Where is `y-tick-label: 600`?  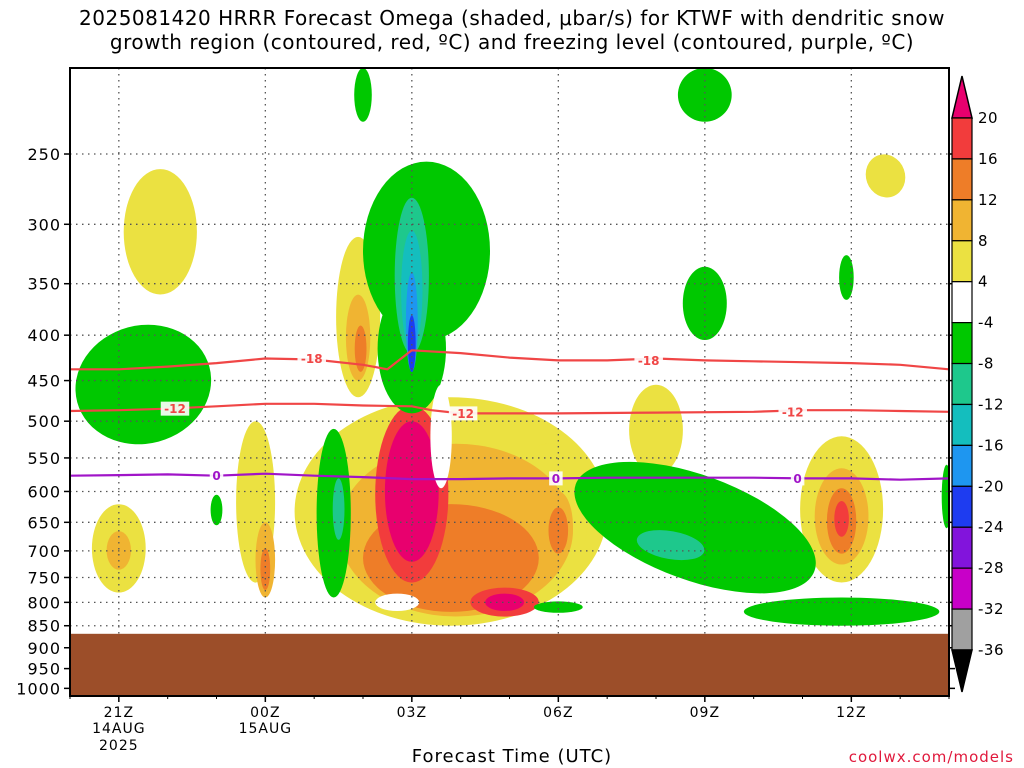
y-tick-label: 600 is located at coordinates (44, 491).